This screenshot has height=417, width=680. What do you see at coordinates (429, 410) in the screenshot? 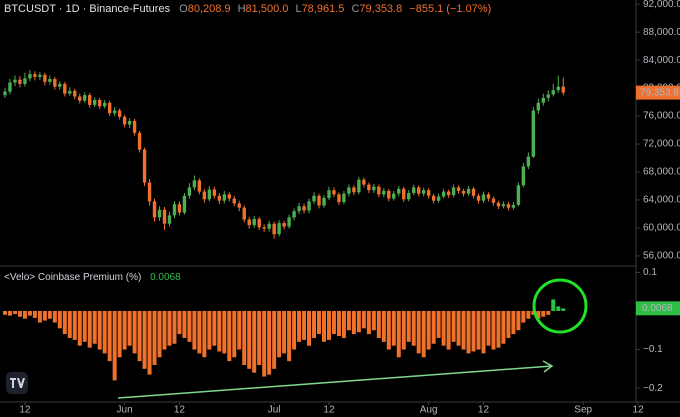
I see `x-tick-label: Aug` at bounding box center [429, 410].